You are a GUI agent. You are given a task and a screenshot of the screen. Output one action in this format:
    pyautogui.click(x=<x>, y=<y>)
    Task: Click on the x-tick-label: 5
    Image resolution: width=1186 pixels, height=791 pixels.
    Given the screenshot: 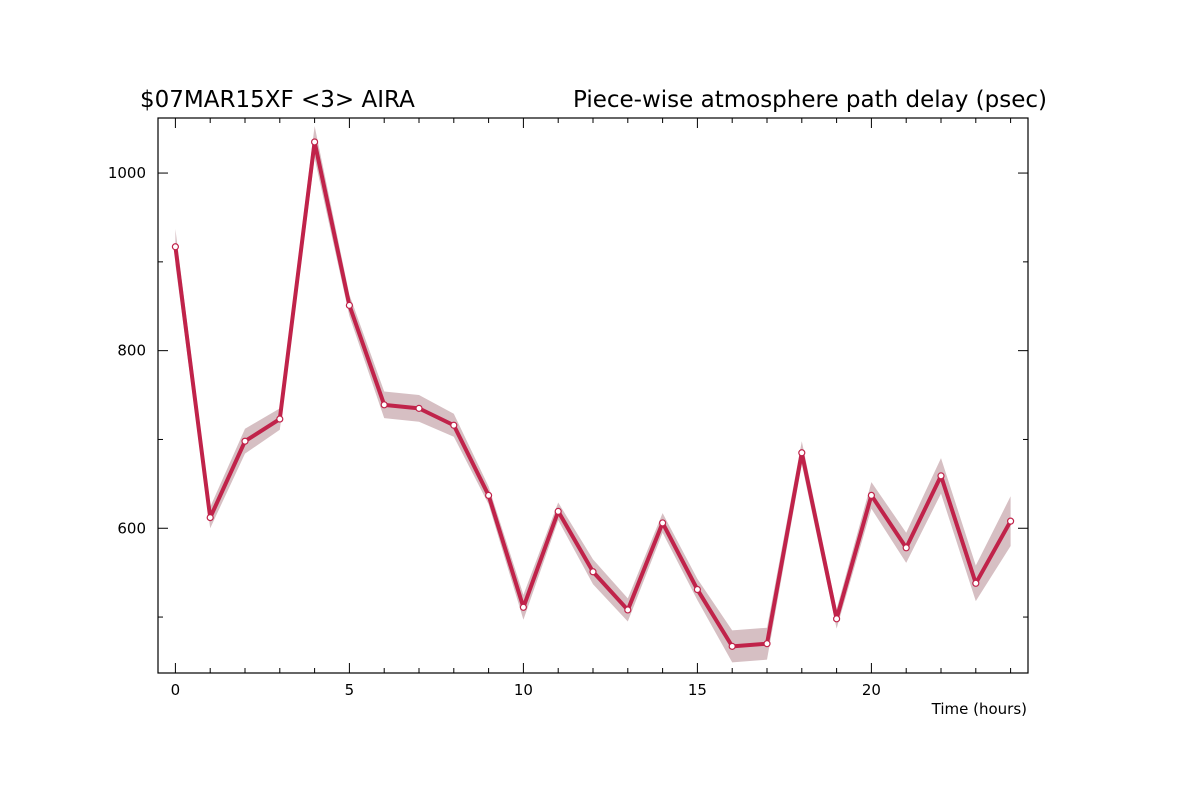 What is the action you would take?
    pyautogui.click(x=350, y=690)
    